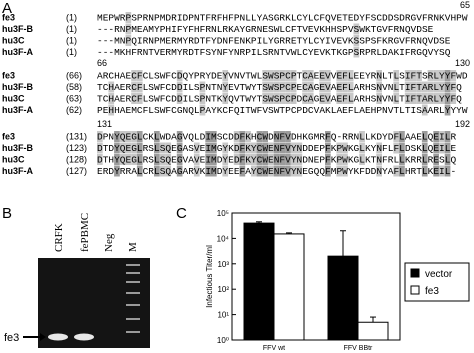  Describe the element at coordinates (7, 8) in the screenshot. I see `panel-label: A` at that location.